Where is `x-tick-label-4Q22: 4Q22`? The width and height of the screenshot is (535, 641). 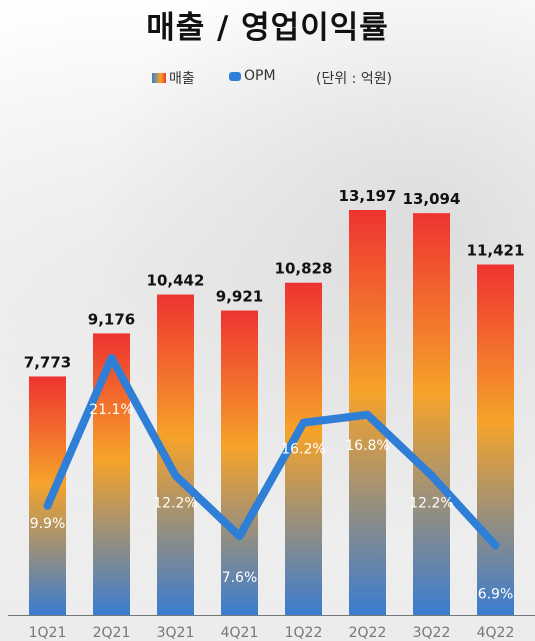
x-tick-label-4Q22: 4Q22 is located at coordinates (496, 633).